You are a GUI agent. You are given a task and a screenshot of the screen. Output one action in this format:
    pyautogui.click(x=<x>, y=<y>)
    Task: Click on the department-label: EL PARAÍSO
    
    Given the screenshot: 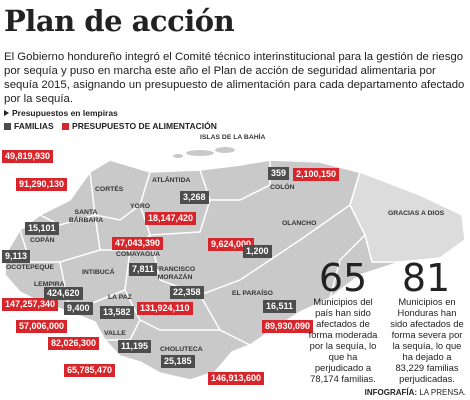 What is the action you would take?
    pyautogui.click(x=252, y=293)
    